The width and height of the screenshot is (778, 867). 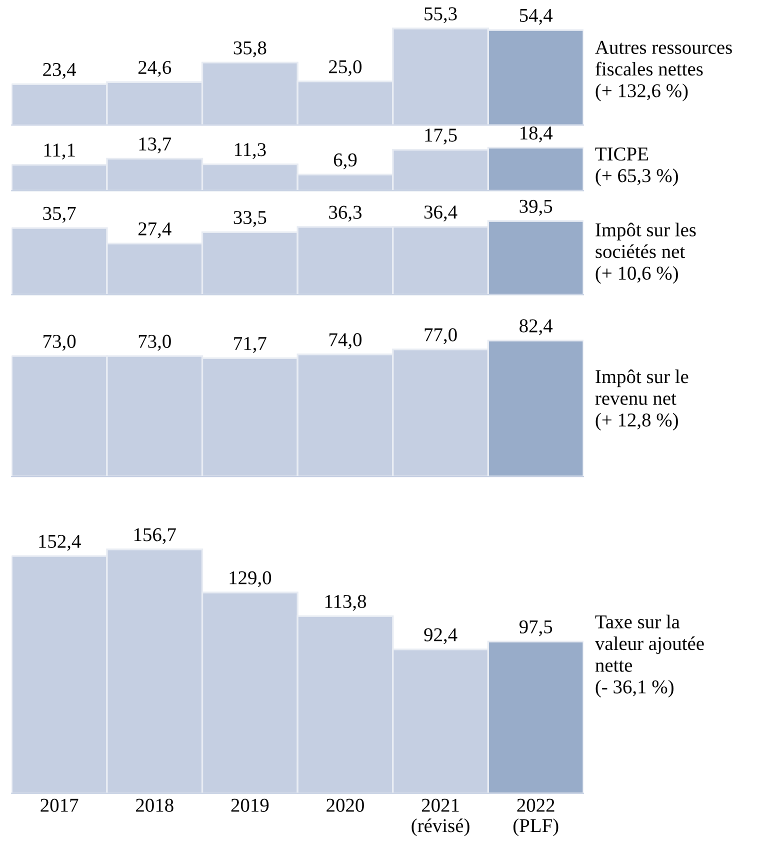 What do you see at coordinates (59, 214) in the screenshot?
I see `data-label: 35,7` at bounding box center [59, 214].